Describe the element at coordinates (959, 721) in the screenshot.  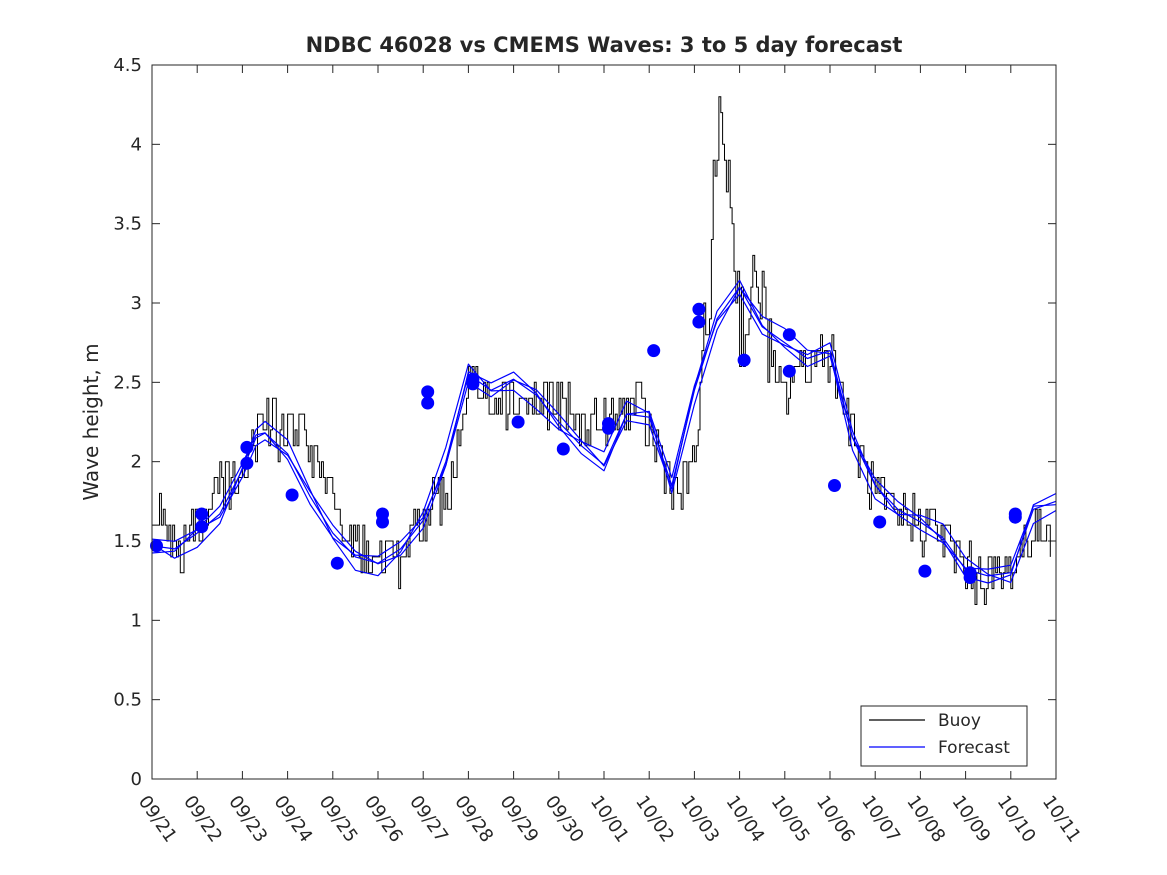
I see `legend-buoy-label: Buoy` at that location.